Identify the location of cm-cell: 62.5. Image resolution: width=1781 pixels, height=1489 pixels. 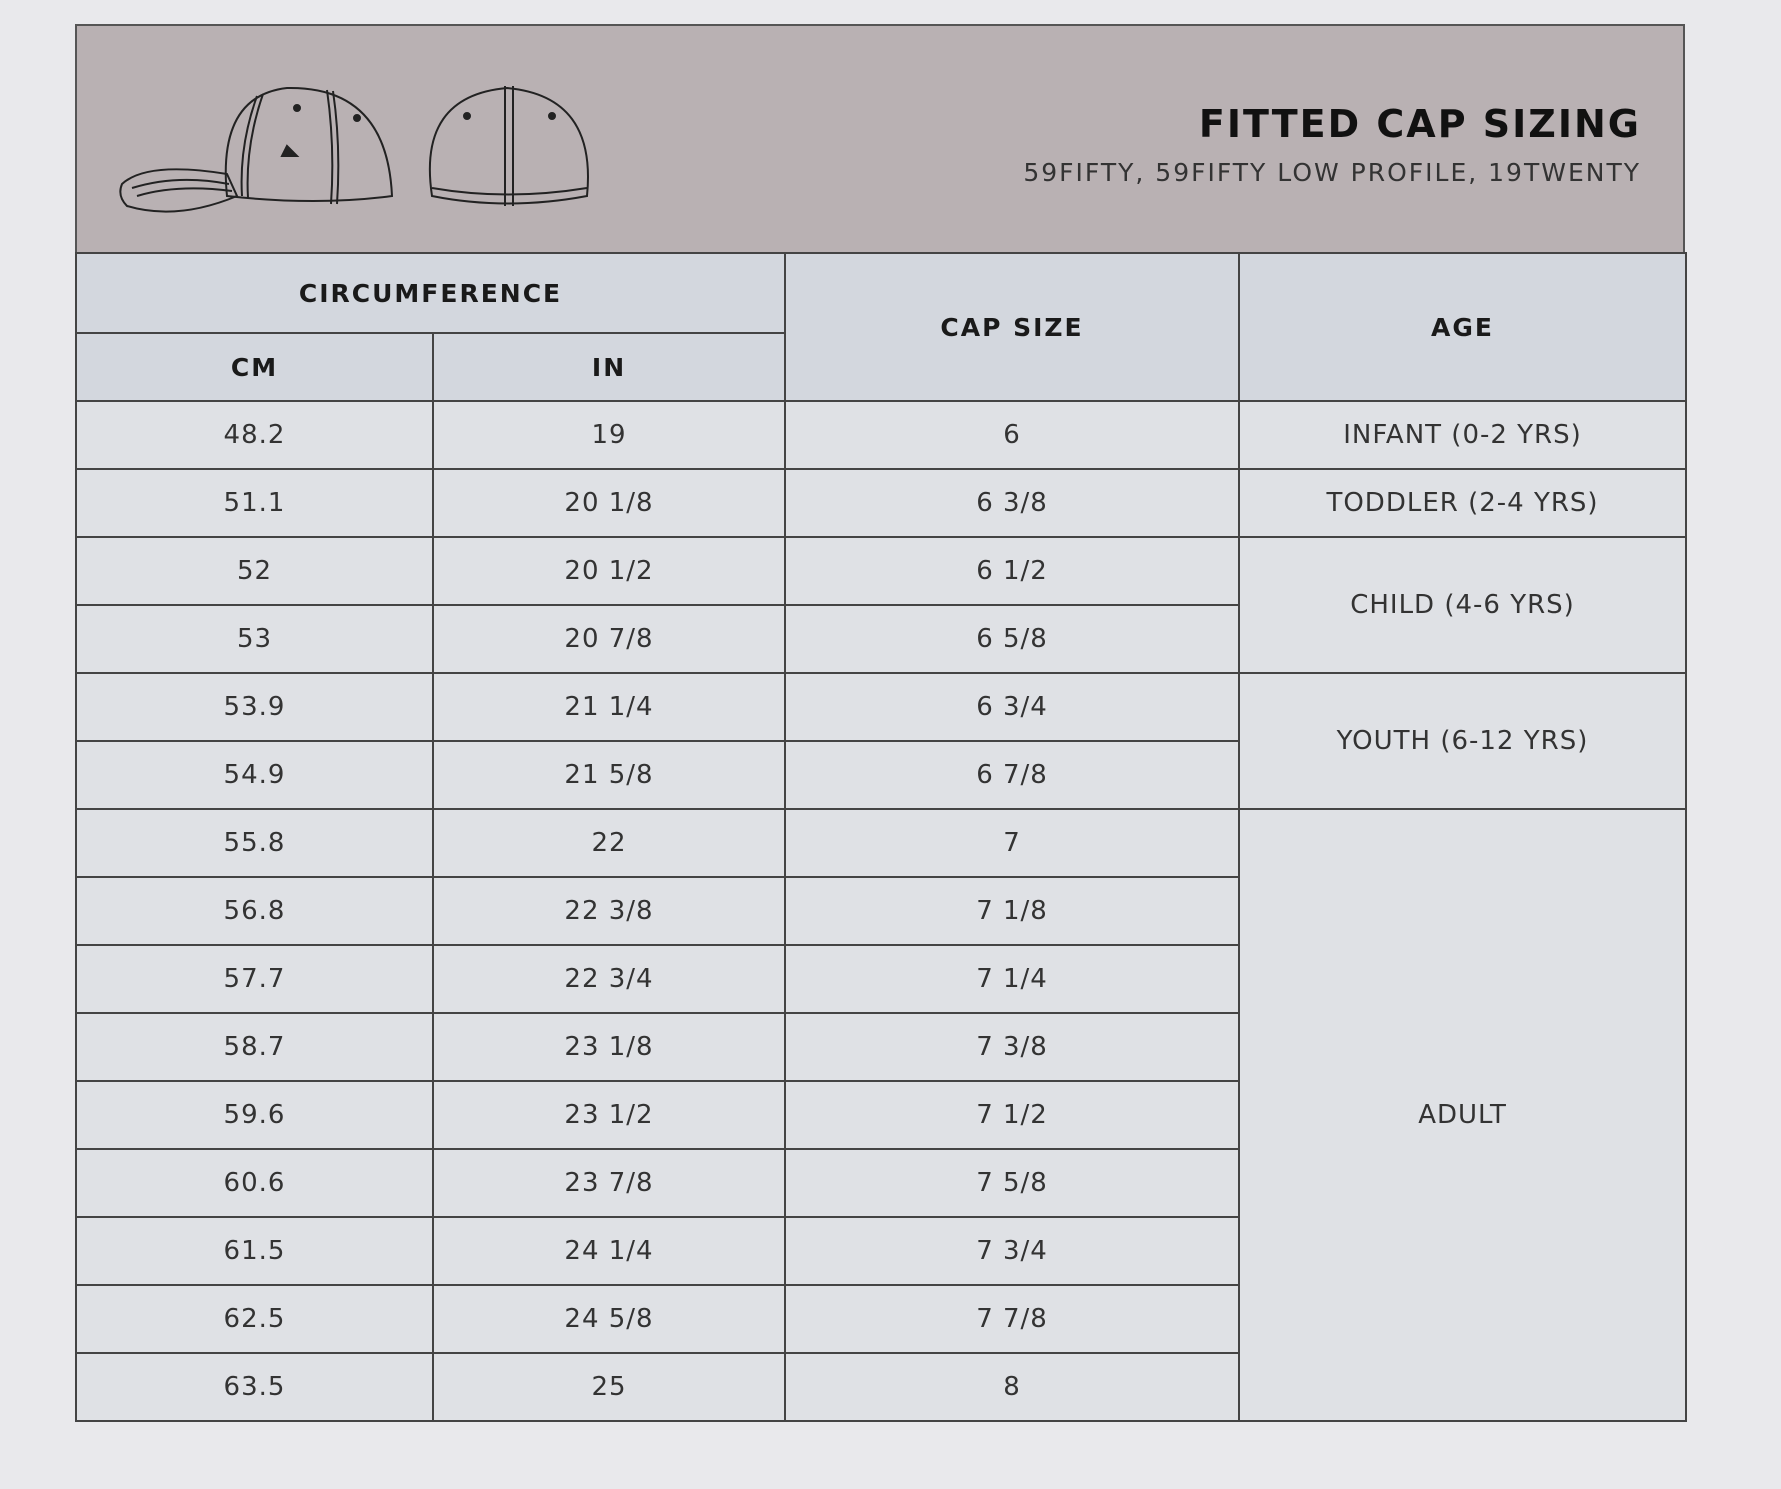
(254, 1319).